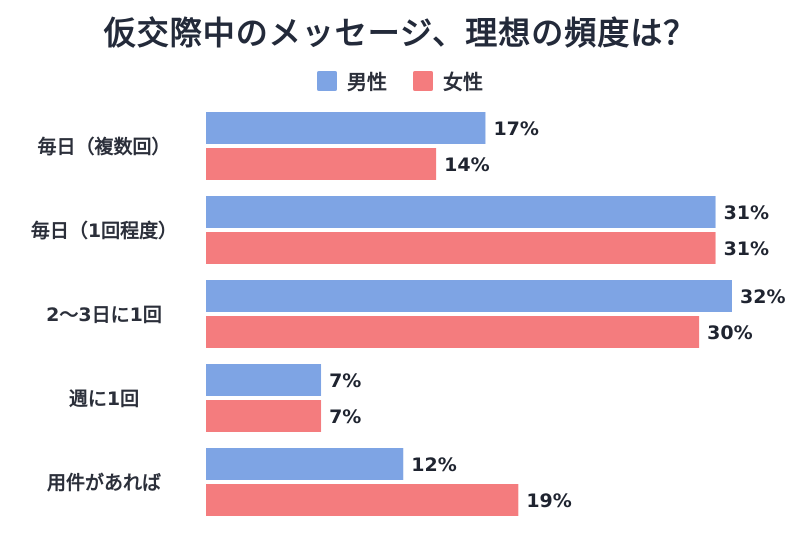  I want to click on category-label: 週に1回, so click(104, 399).